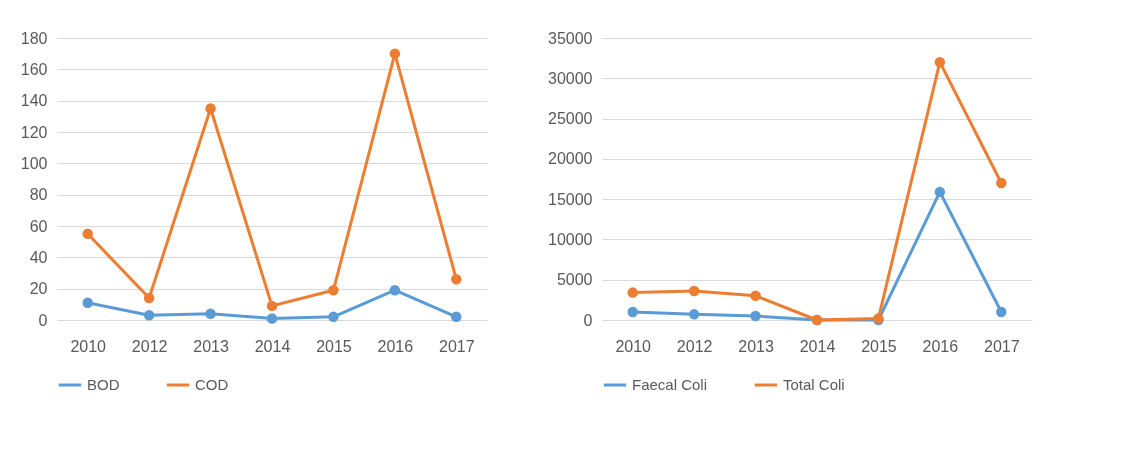  What do you see at coordinates (38, 257) in the screenshot?
I see `y-tick-label: 40` at bounding box center [38, 257].